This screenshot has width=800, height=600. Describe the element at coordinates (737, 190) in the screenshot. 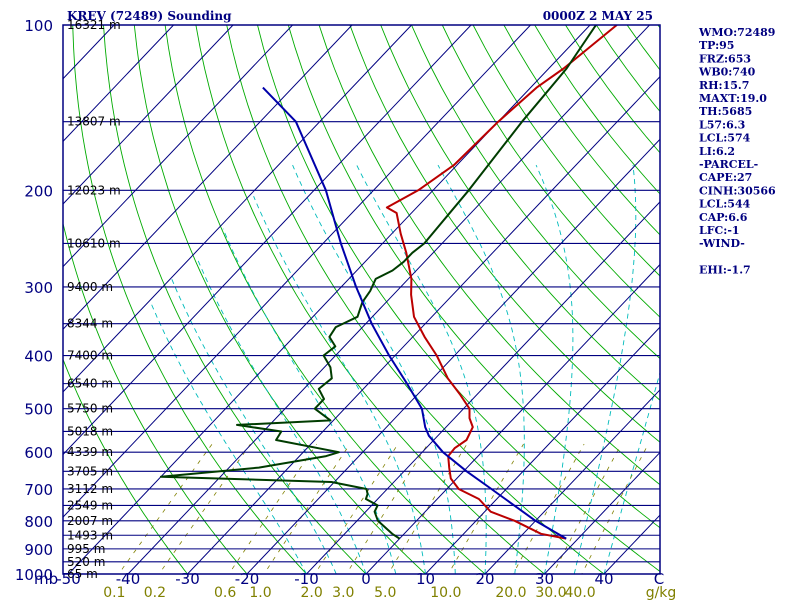

I see `sounding-index-line: CINH:30566` at that location.